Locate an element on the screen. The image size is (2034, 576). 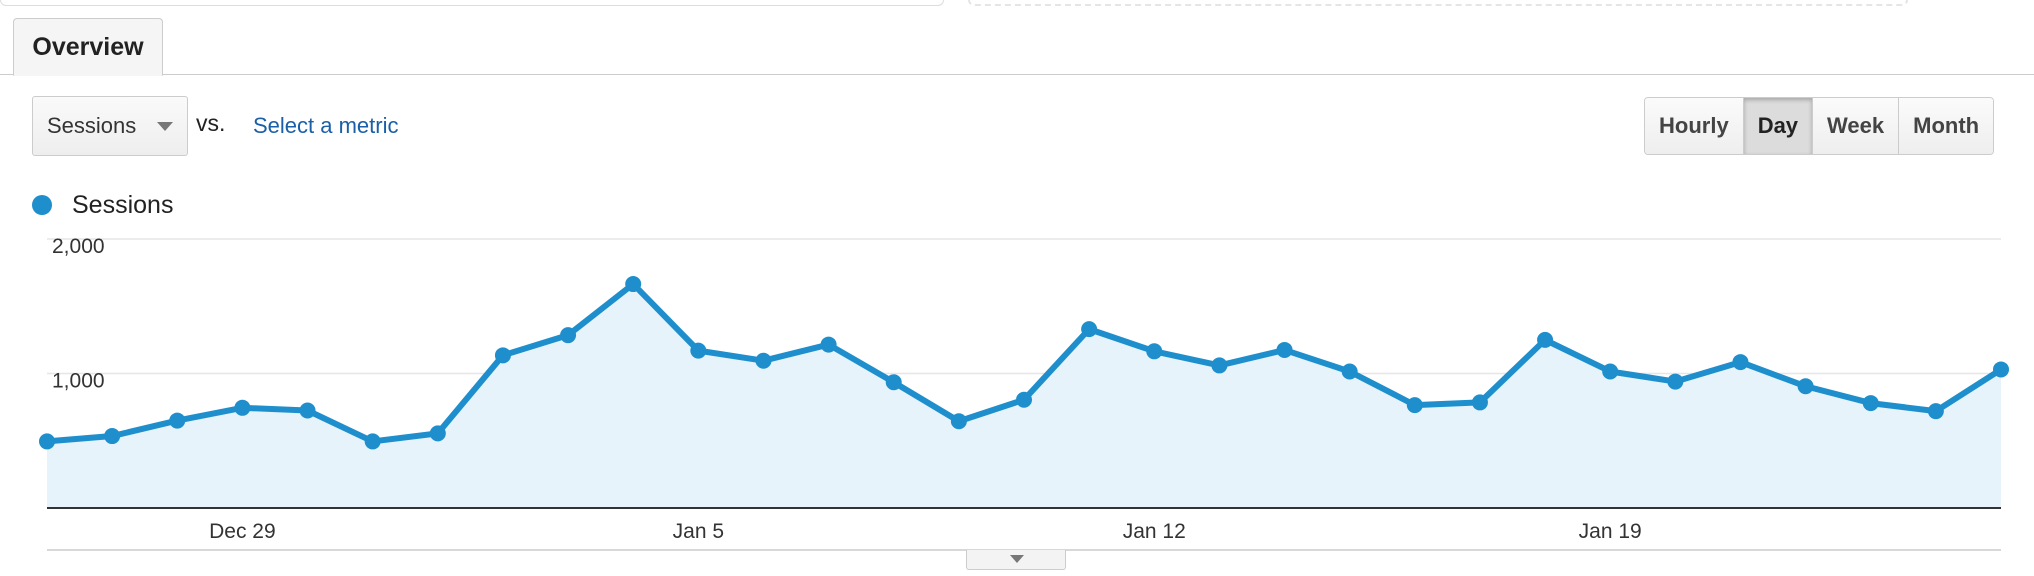
legend-label: Sessions is located at coordinates (123, 204).